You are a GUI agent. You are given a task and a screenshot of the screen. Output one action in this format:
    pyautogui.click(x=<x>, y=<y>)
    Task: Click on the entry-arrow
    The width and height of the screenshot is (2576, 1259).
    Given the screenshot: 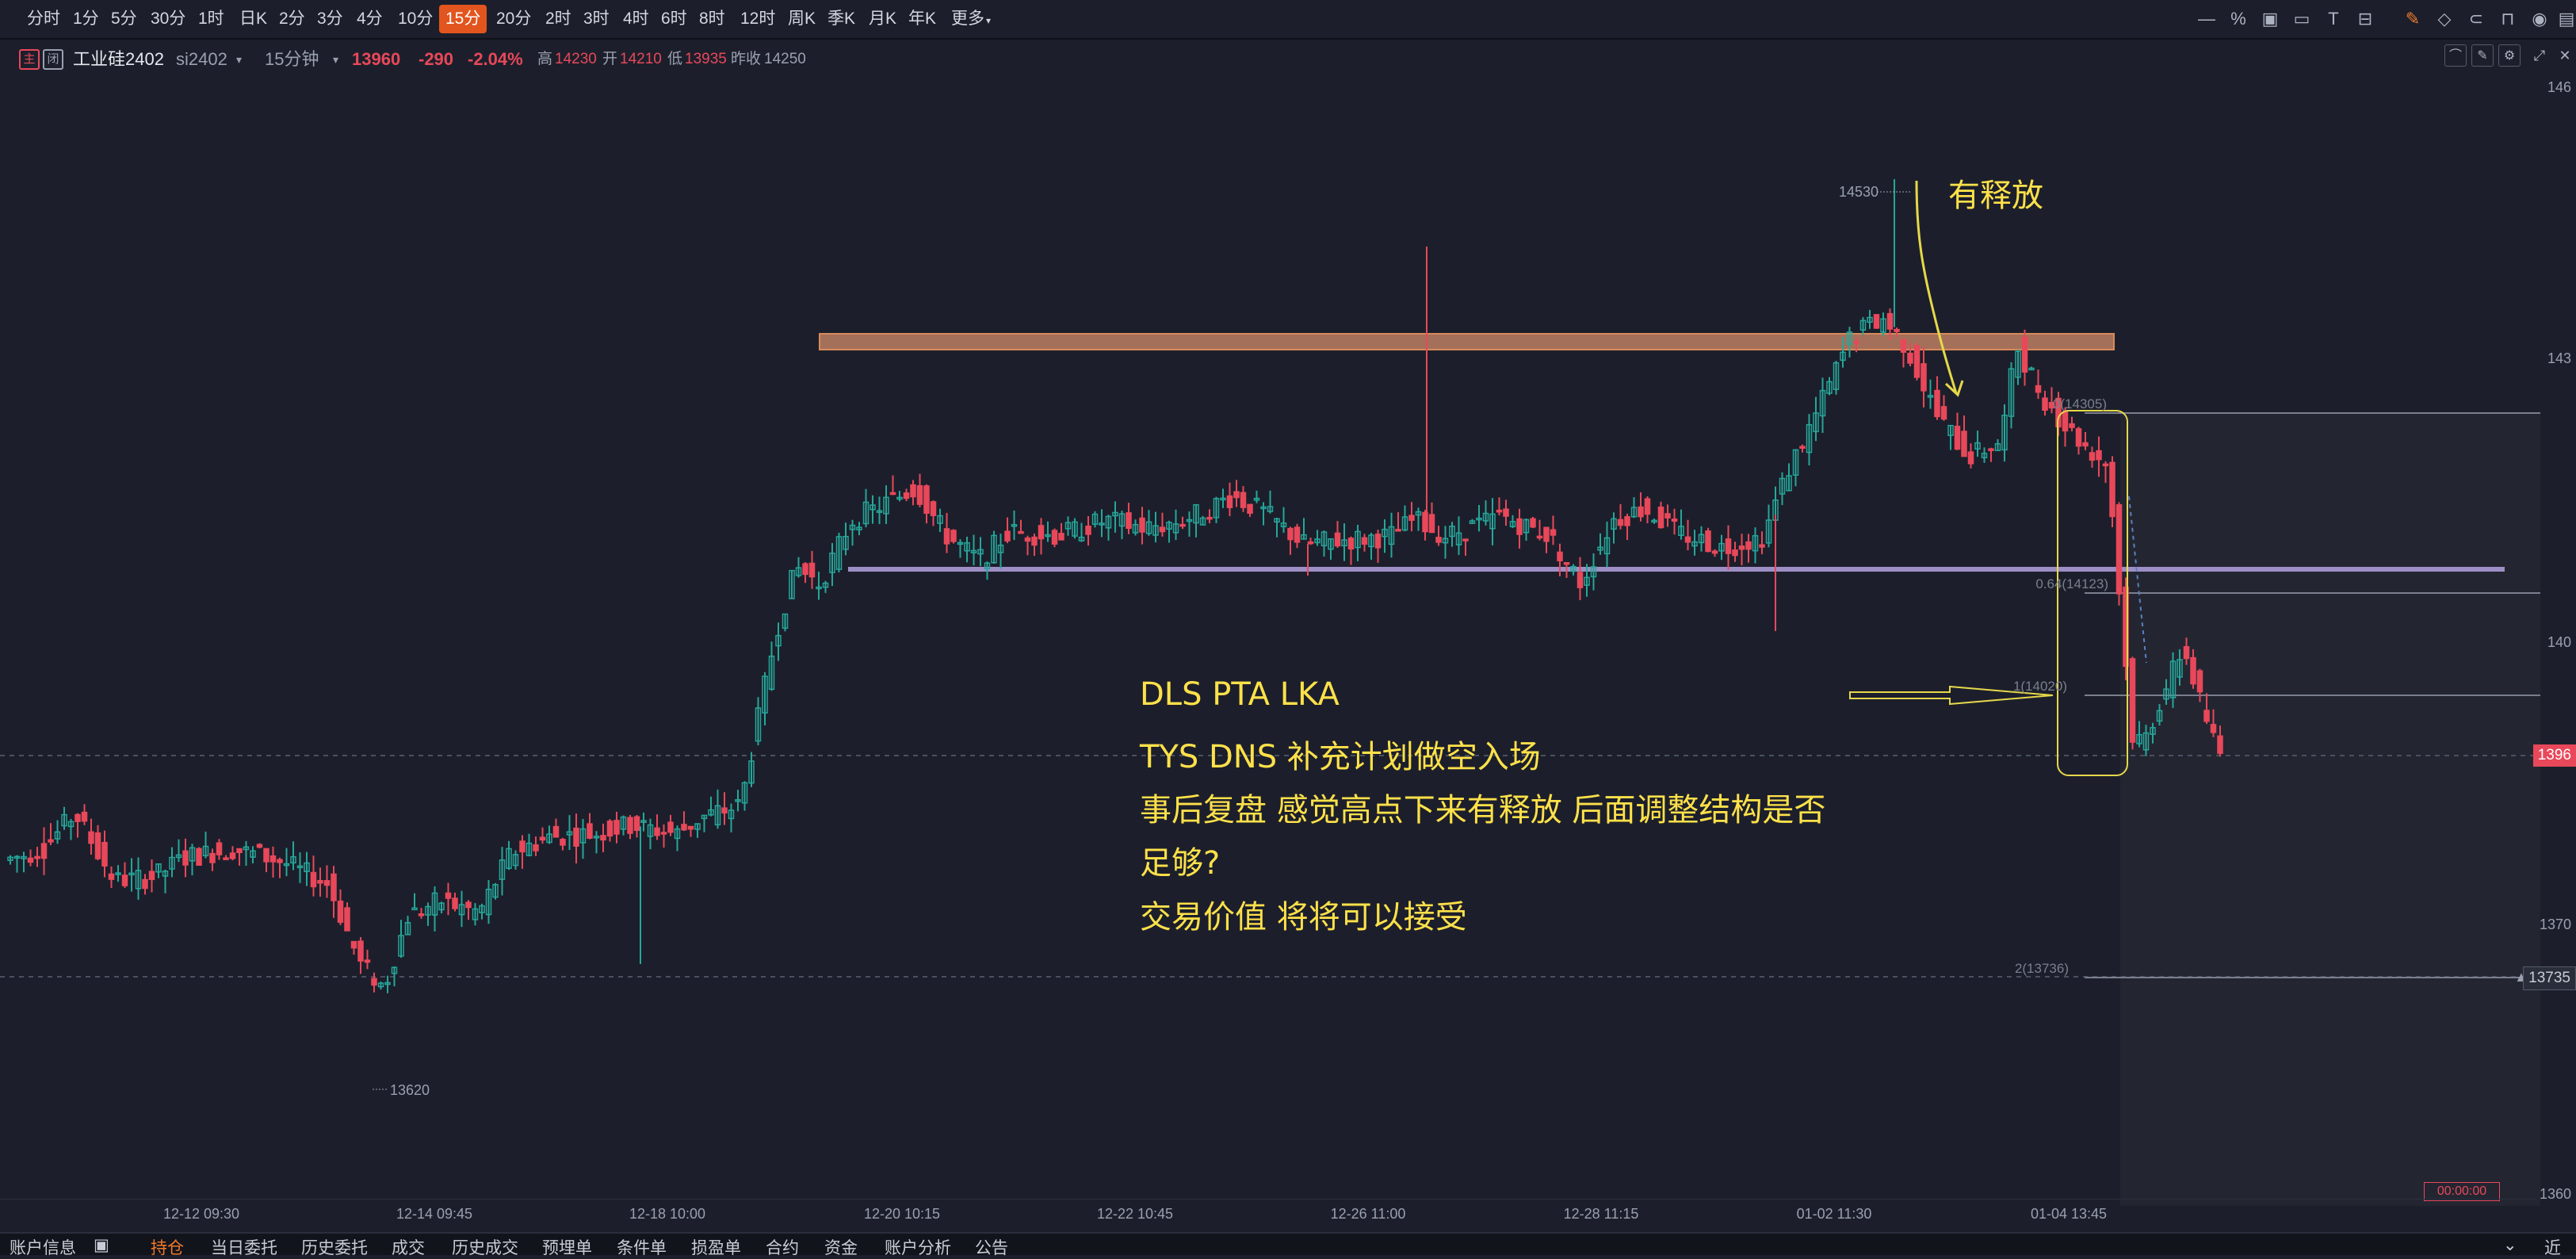 What is the action you would take?
    pyautogui.click(x=1951, y=695)
    